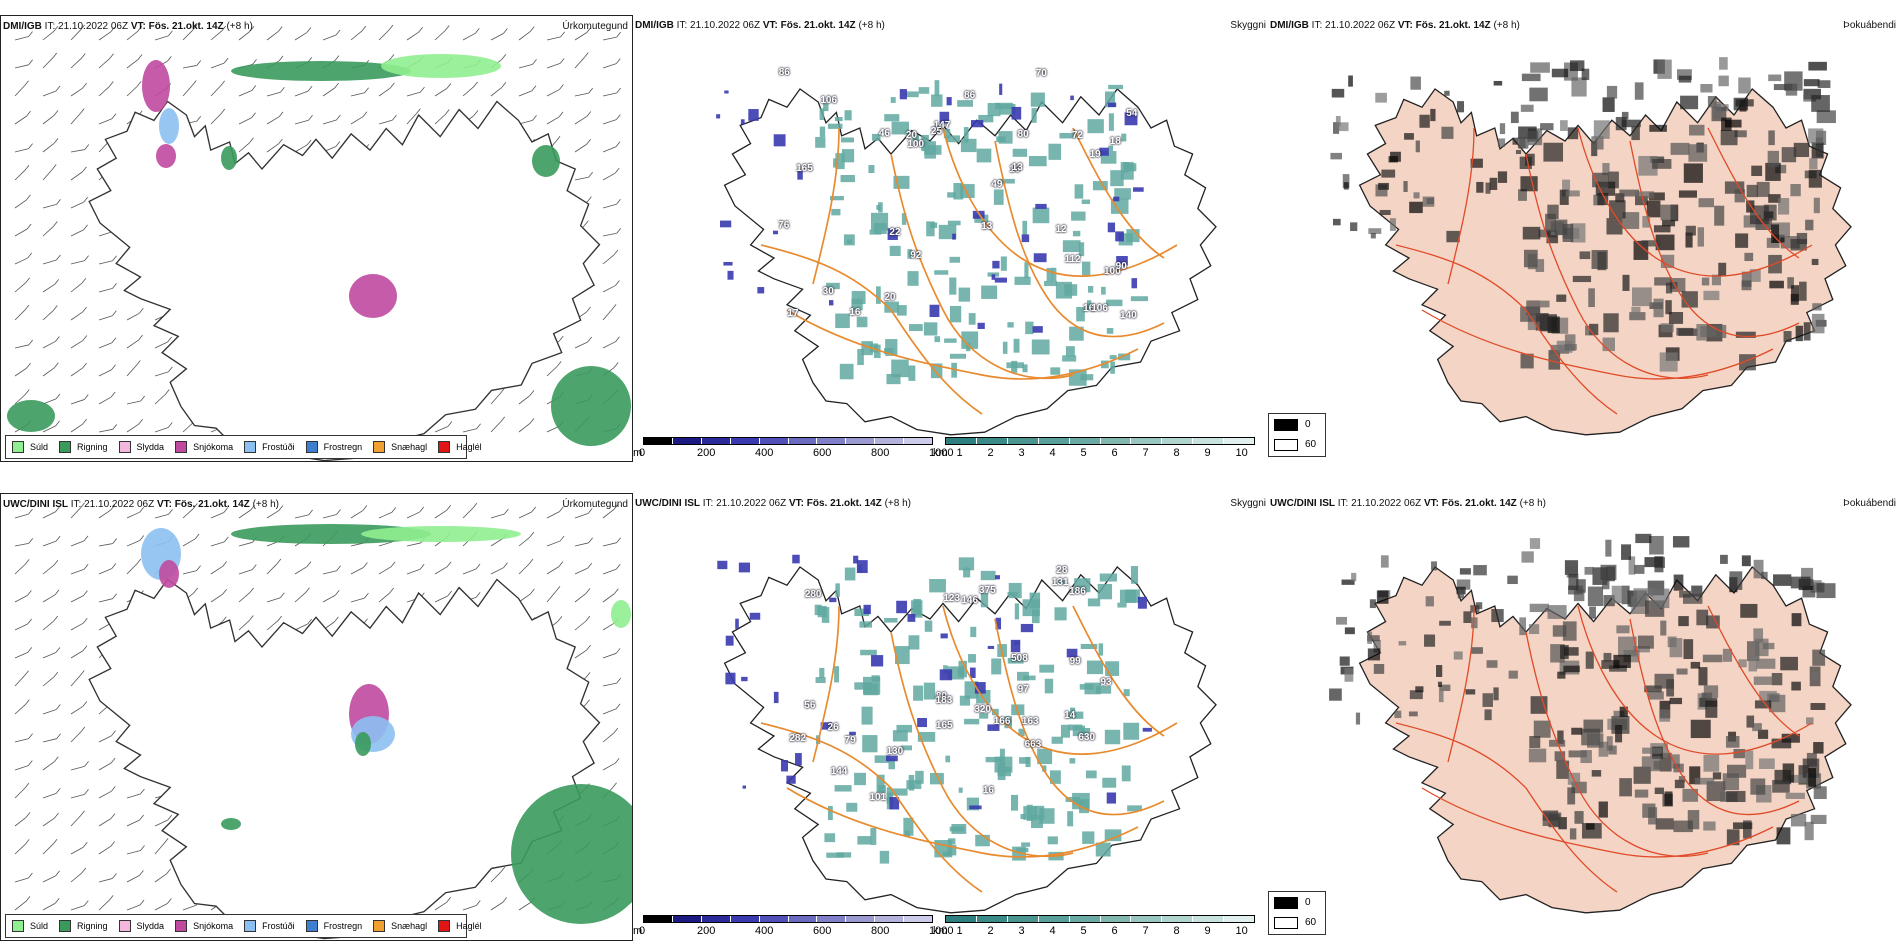 Image resolution: width=1900 pixels, height=950 pixels. I want to click on visibility-value-label: 49, so click(997, 185).